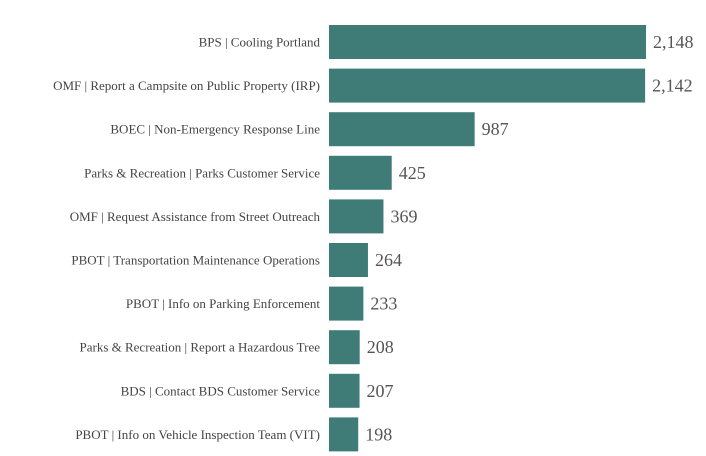  What do you see at coordinates (380, 391) in the screenshot?
I see `value-label: 207` at bounding box center [380, 391].